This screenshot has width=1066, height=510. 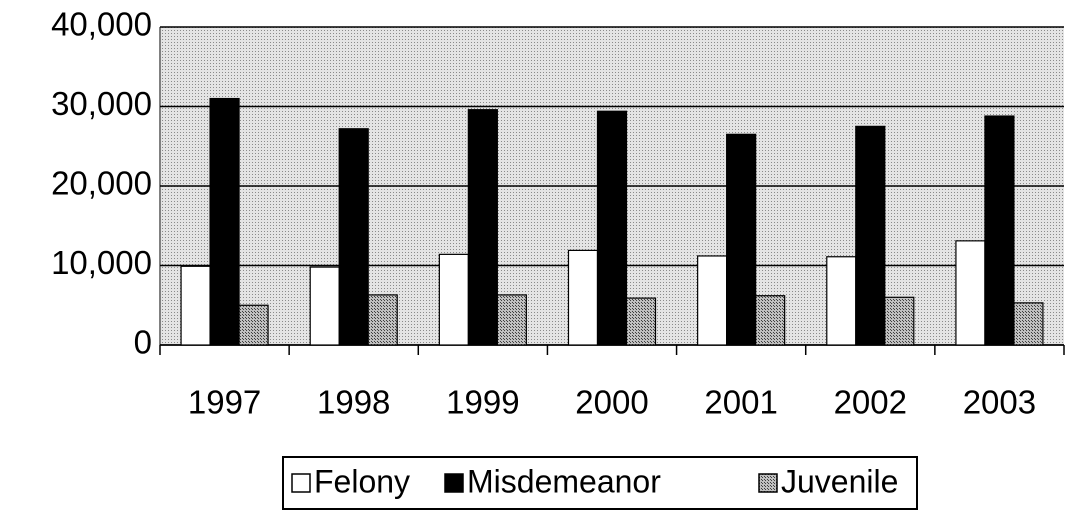 I want to click on x-tick-label: 2001, so click(x=740, y=402).